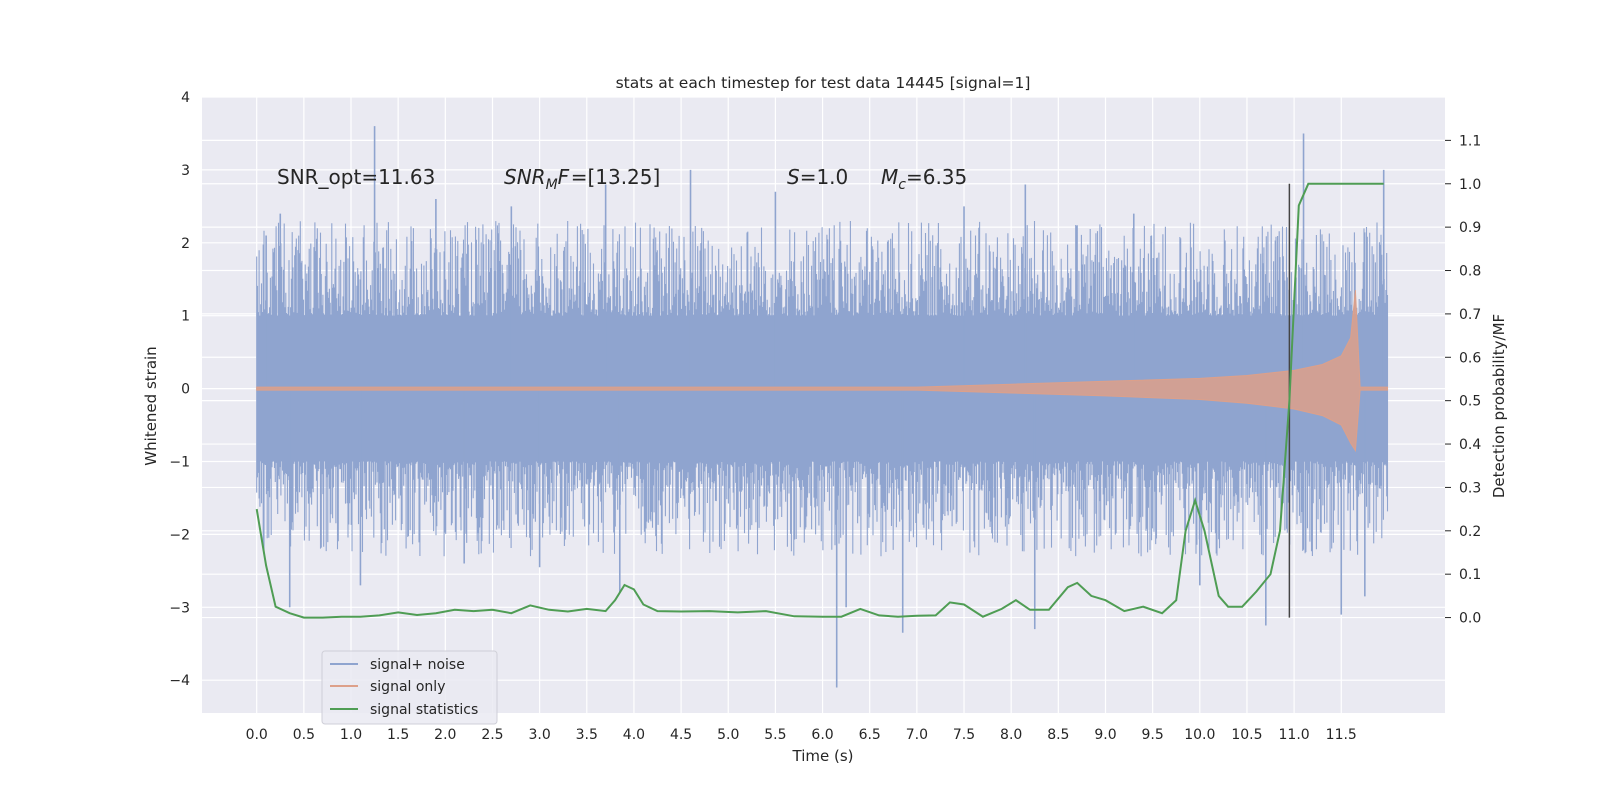 Image resolution: width=1600 pixels, height=805 pixels. I want to click on x-tick-label: 11.5, so click(1341, 735).